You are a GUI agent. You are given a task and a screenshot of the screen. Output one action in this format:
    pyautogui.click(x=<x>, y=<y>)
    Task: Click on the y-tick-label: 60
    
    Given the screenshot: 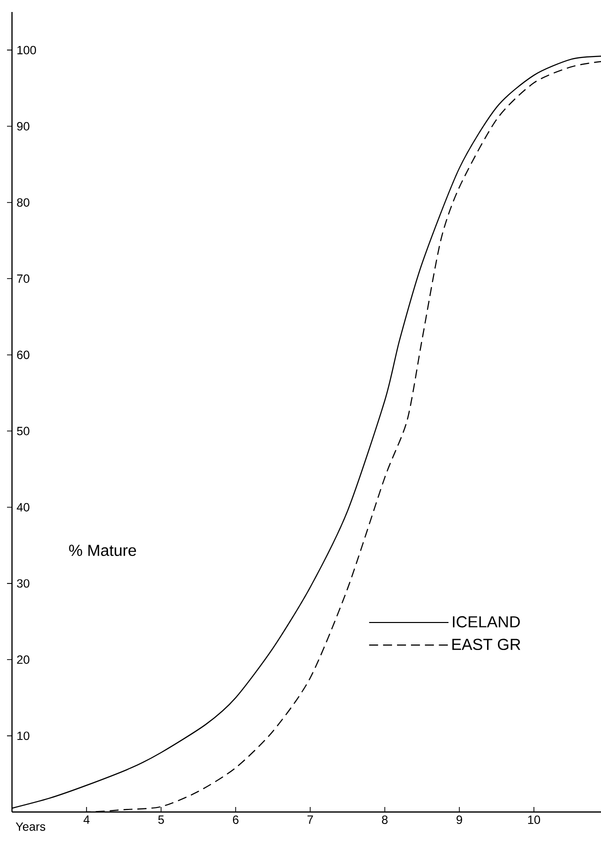 What is the action you would take?
    pyautogui.click(x=23, y=355)
    